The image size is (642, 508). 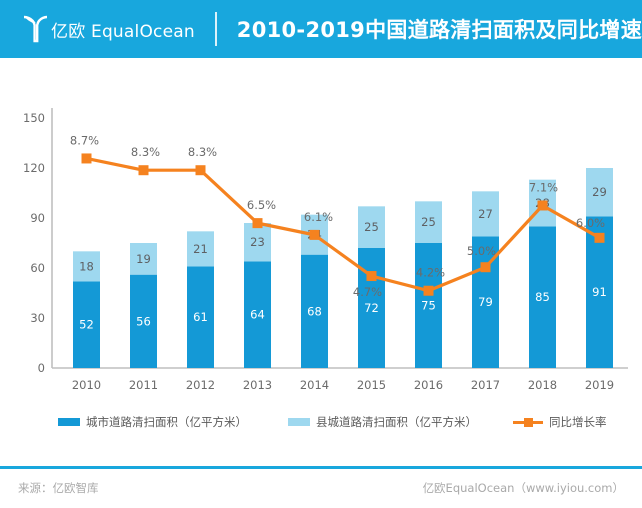 What do you see at coordinates (318, 217) in the screenshot?
I see `growth-rate-value-label: 6.1%` at bounding box center [318, 217].